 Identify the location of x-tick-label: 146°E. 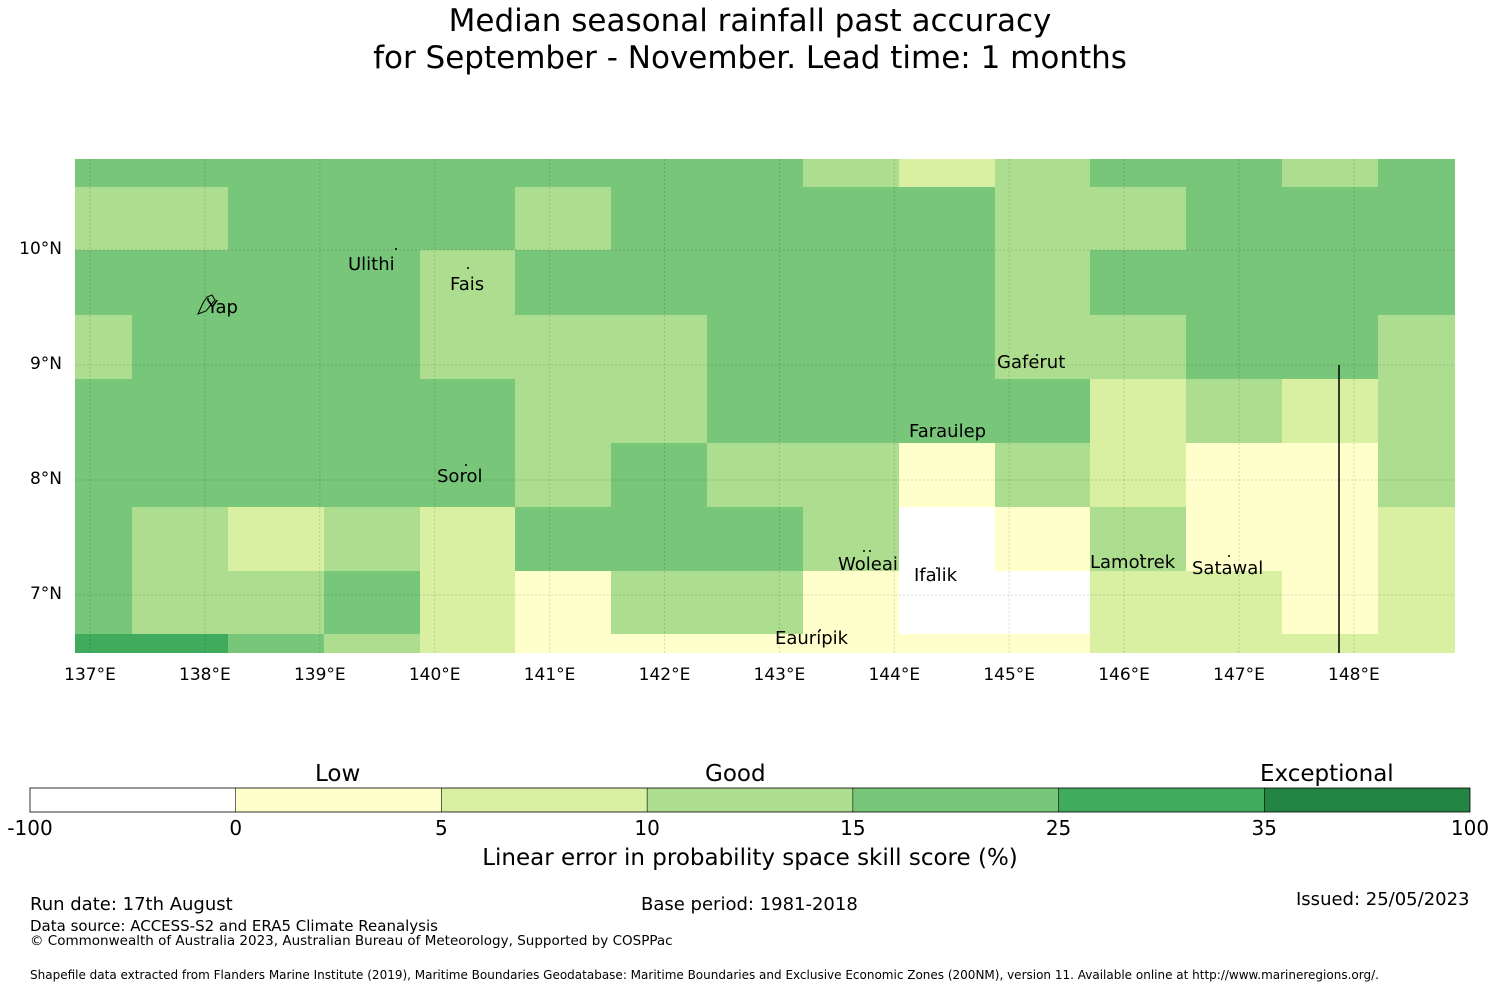
(1124, 675).